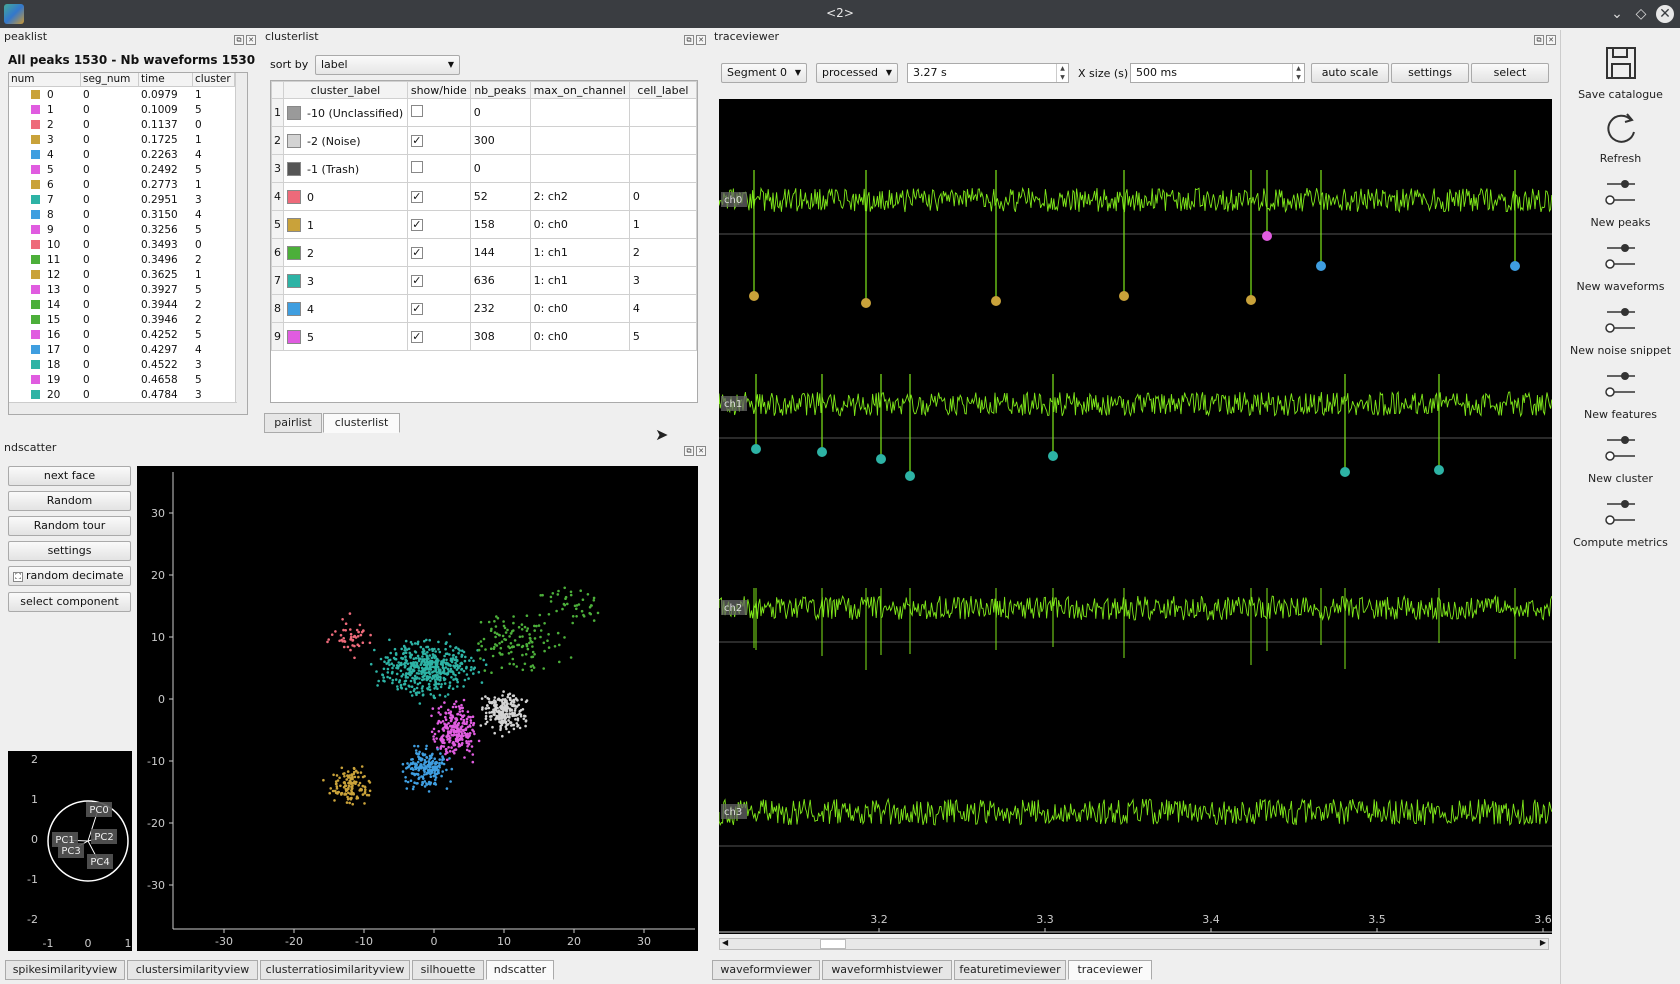  What do you see at coordinates (123, 408) in the screenshot?
I see `peaklist-hscroll` at bounding box center [123, 408].